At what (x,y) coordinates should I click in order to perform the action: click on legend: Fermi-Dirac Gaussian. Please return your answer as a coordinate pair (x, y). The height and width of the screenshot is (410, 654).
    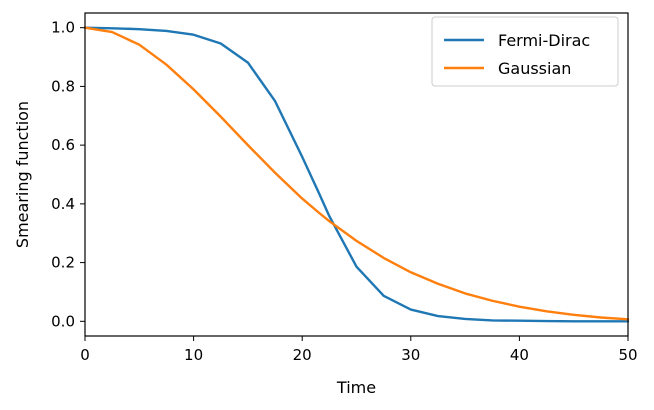
    Looking at the image, I should click on (525, 51).